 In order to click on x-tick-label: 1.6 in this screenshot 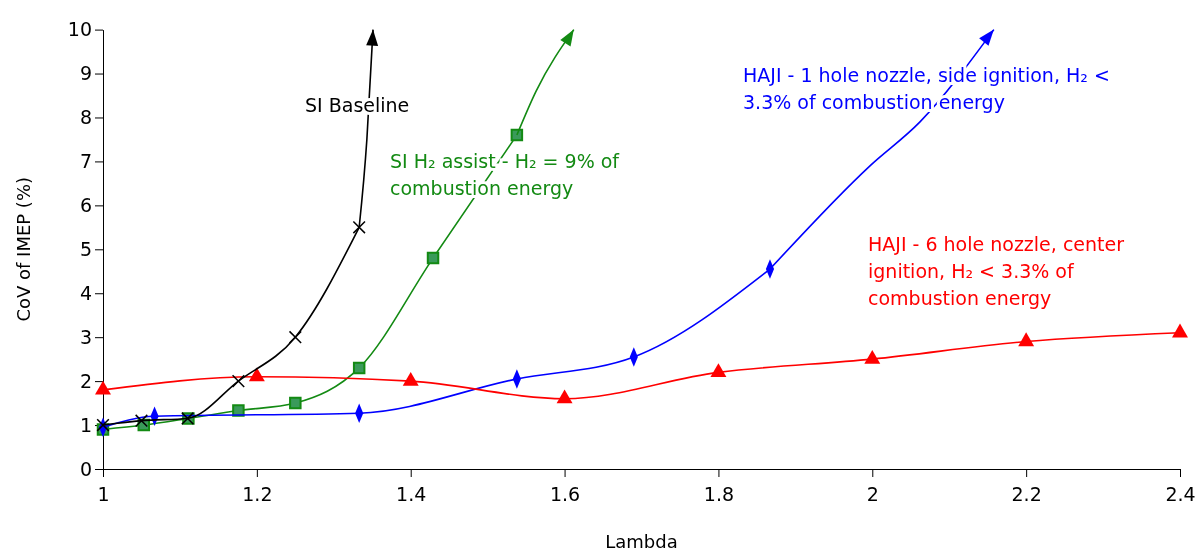, I will do `click(565, 493)`.